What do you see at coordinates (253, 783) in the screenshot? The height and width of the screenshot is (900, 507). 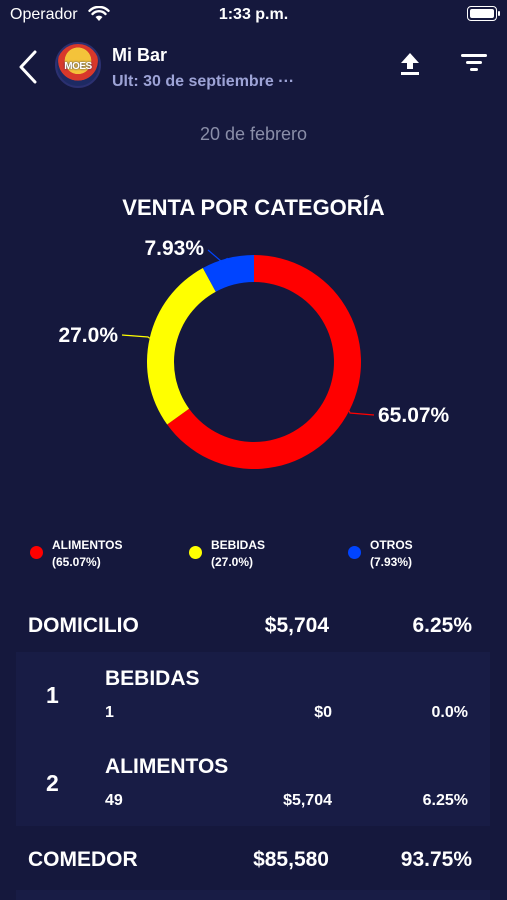 I see `list-item: 2 ALIMENTOS 49 $5,704 6.25%` at bounding box center [253, 783].